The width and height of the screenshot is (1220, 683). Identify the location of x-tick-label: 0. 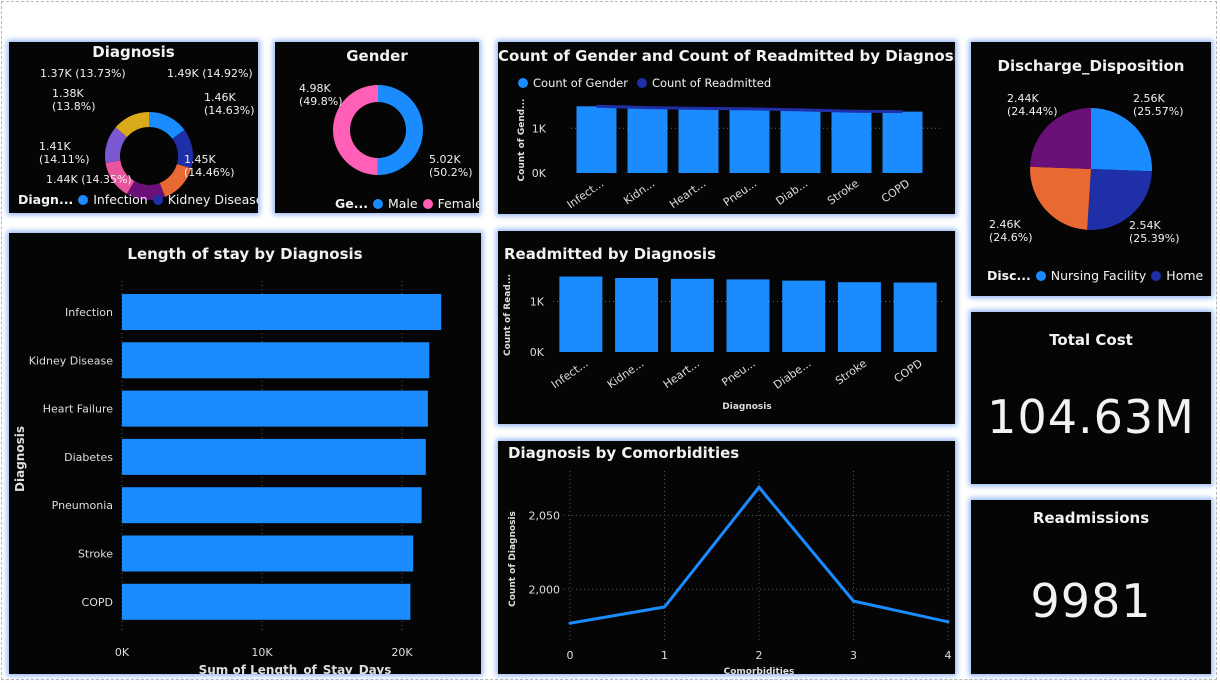
(570, 655).